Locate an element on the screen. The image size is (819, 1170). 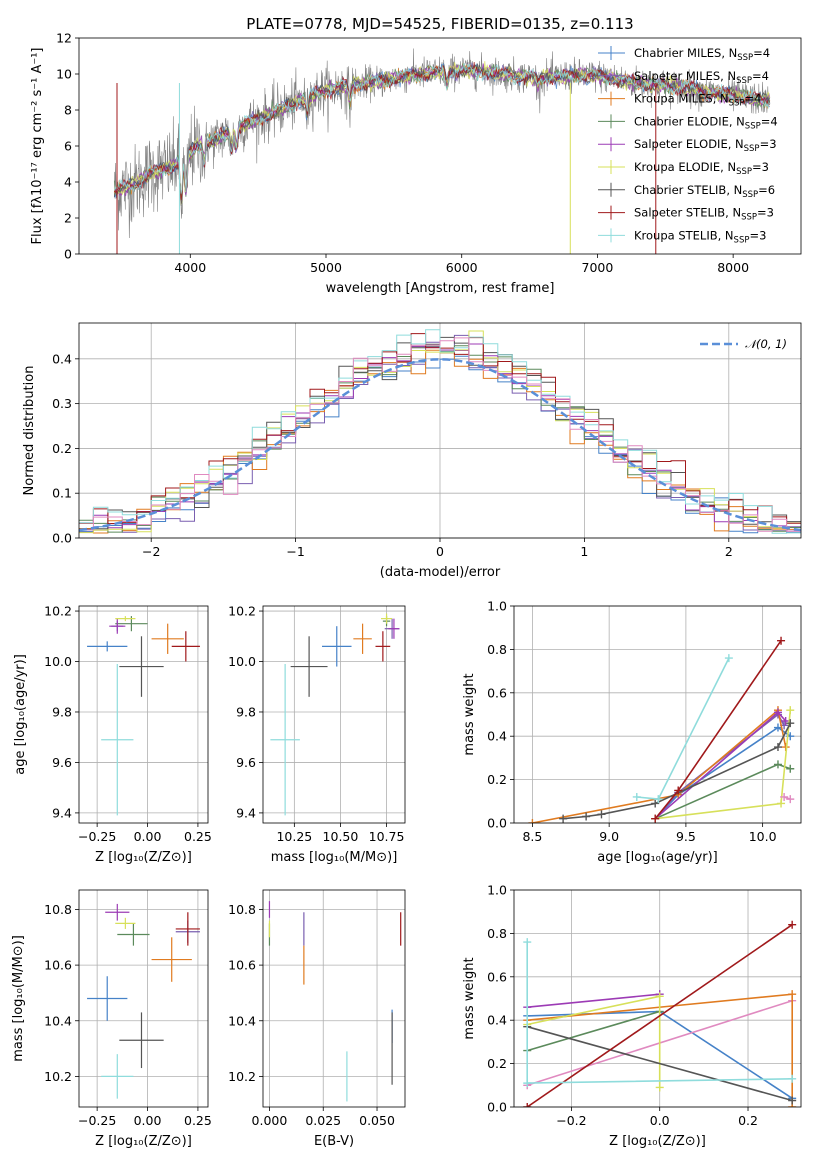
x-tick-label: 0.000 is located at coordinates (270, 1120).